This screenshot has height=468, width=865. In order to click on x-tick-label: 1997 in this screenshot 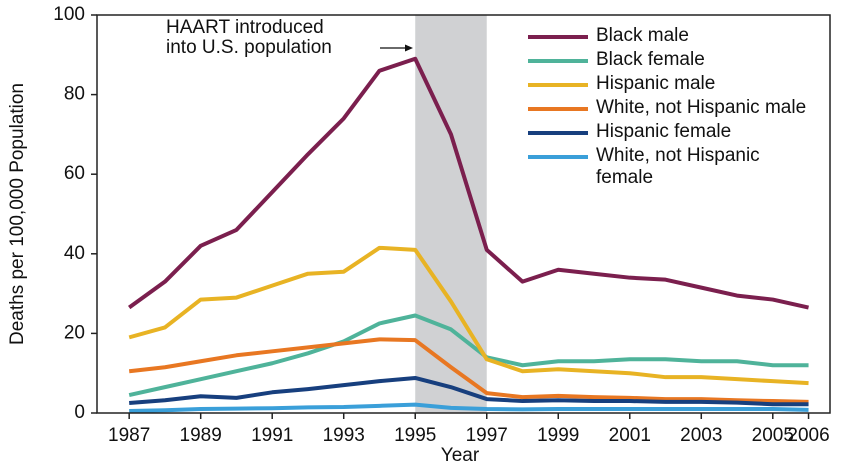, I will do `click(487, 435)`.